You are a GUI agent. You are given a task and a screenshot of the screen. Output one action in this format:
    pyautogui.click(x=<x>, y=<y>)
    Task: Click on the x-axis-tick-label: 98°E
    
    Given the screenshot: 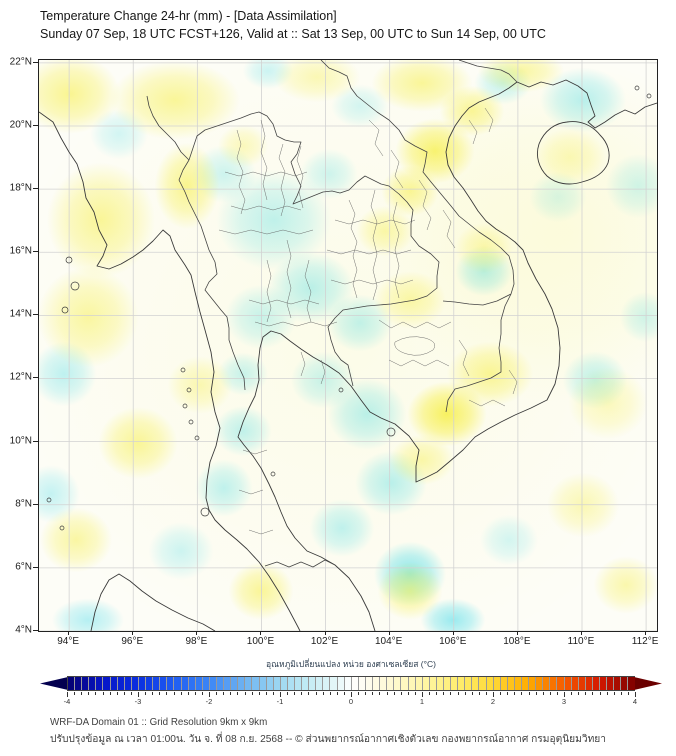 What is the action you would take?
    pyautogui.click(x=196, y=641)
    